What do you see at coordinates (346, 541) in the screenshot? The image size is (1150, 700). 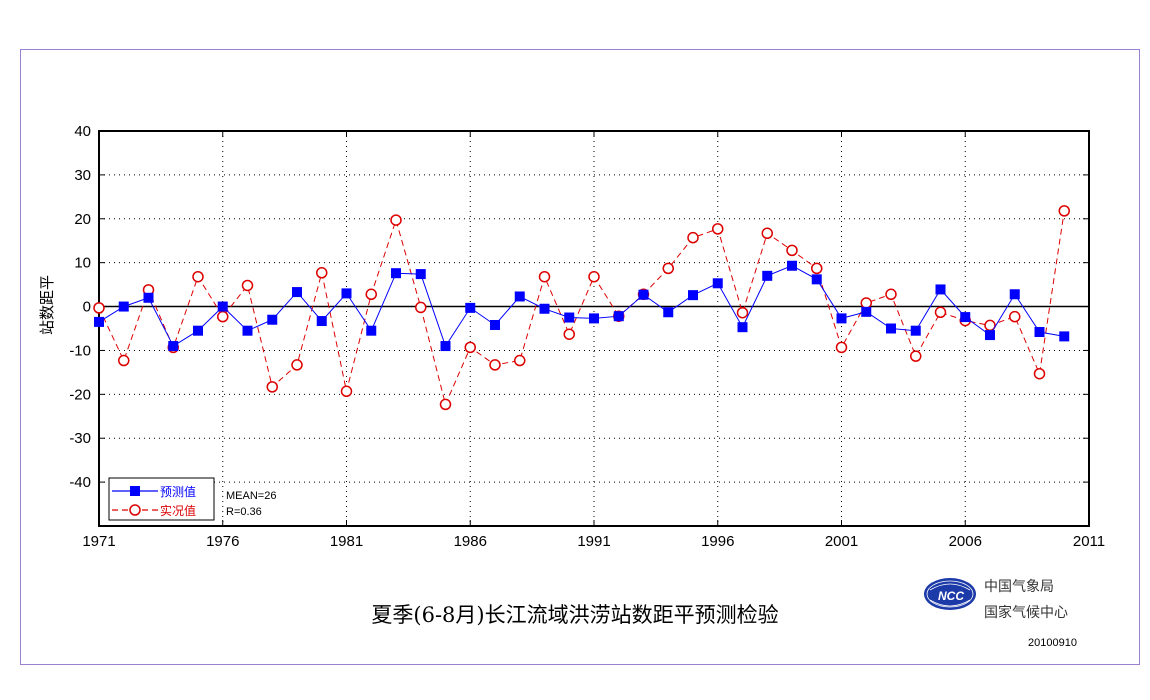 I see `x-tick-label: 1981` at bounding box center [346, 541].